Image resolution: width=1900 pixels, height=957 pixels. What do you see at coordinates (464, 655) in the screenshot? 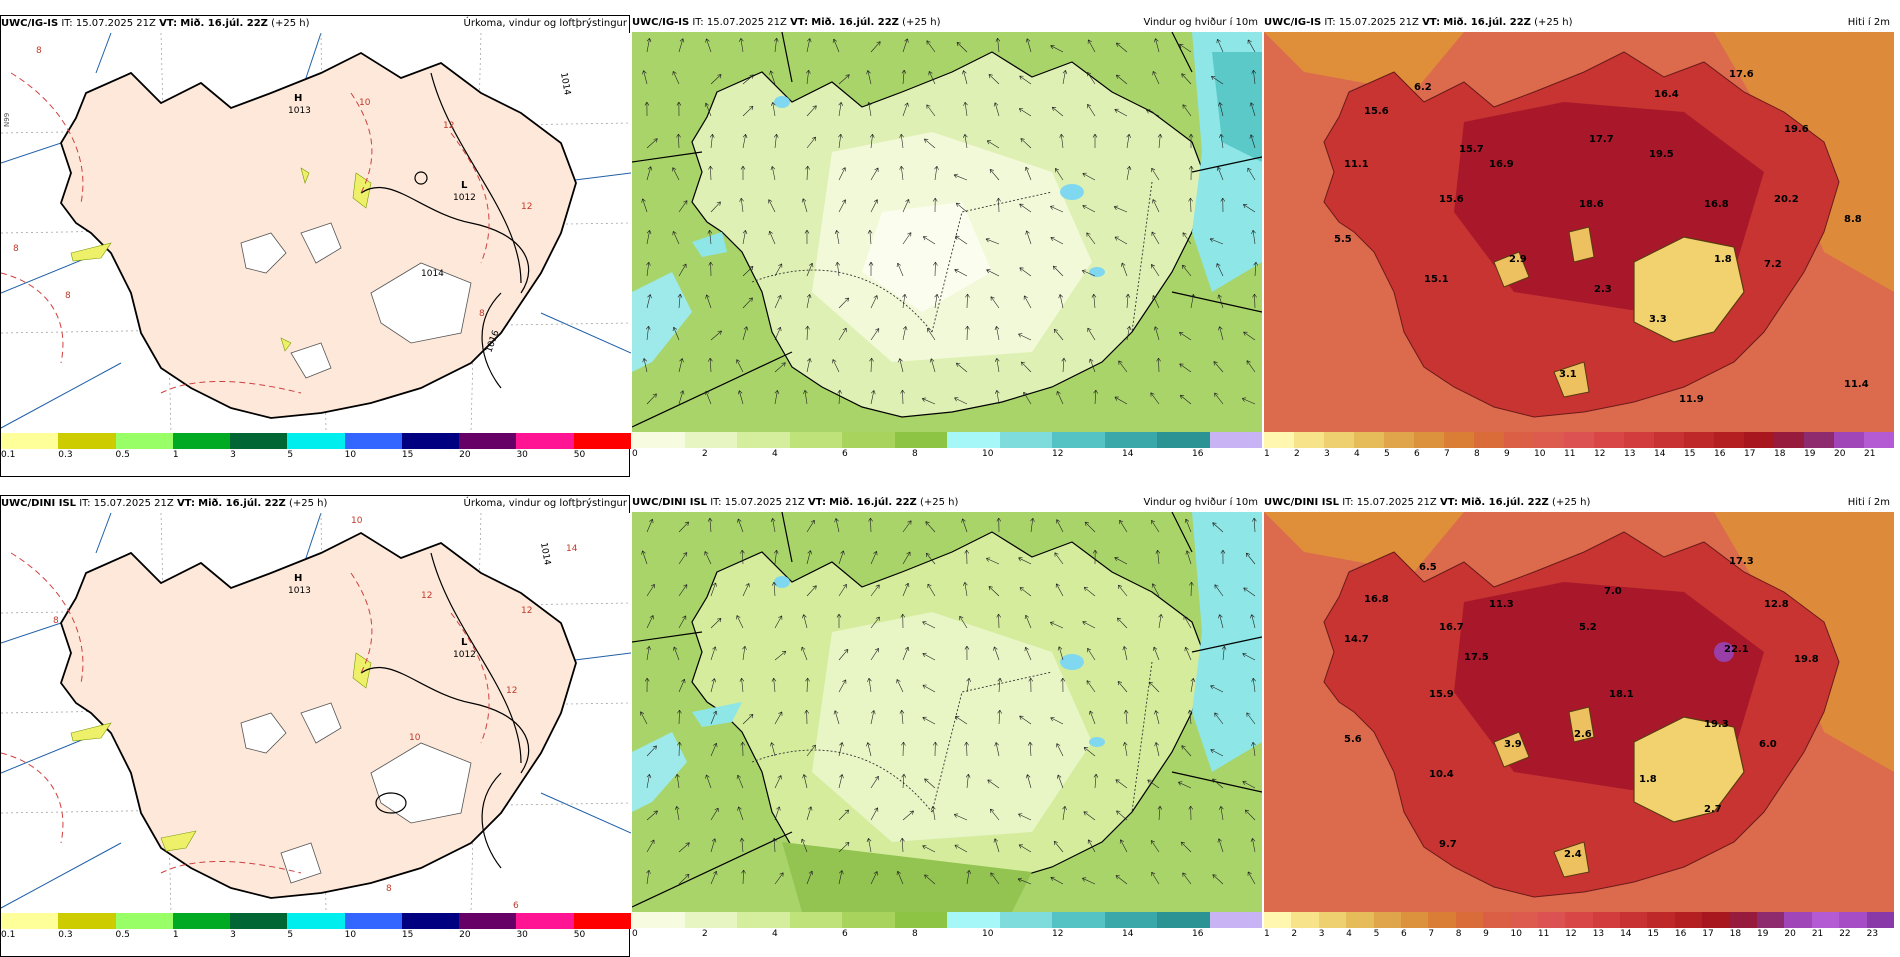
I see `low-pressure-value: 1012` at bounding box center [464, 655].